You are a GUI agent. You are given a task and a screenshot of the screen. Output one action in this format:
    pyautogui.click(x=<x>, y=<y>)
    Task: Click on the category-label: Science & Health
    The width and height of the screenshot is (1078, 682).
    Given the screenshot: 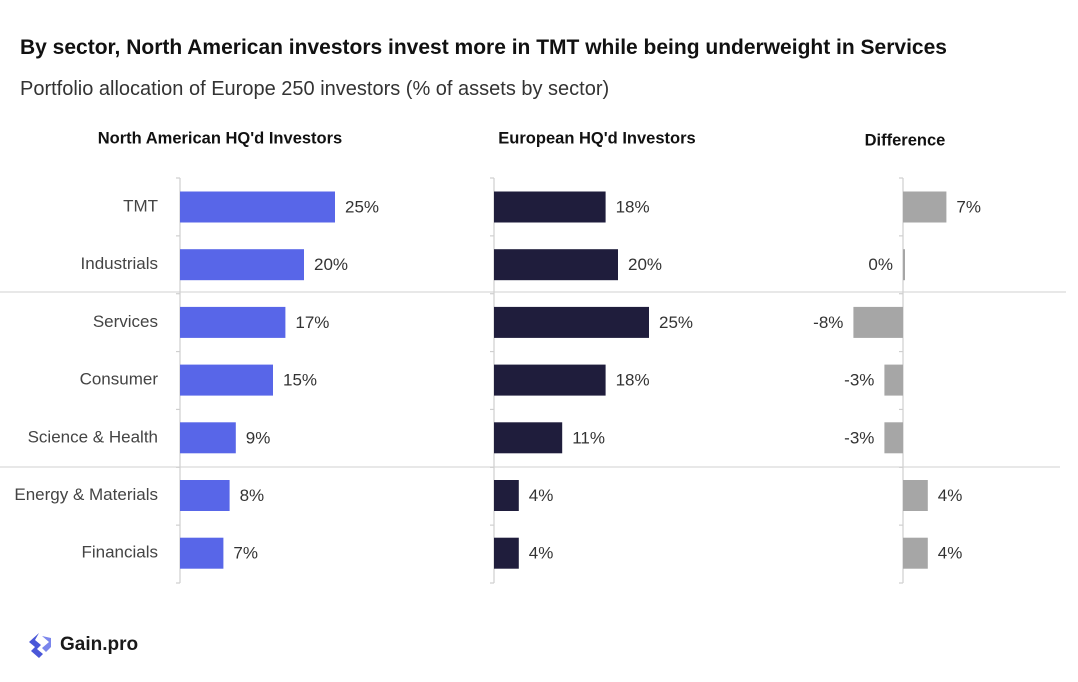 What is the action you would take?
    pyautogui.click(x=93, y=436)
    